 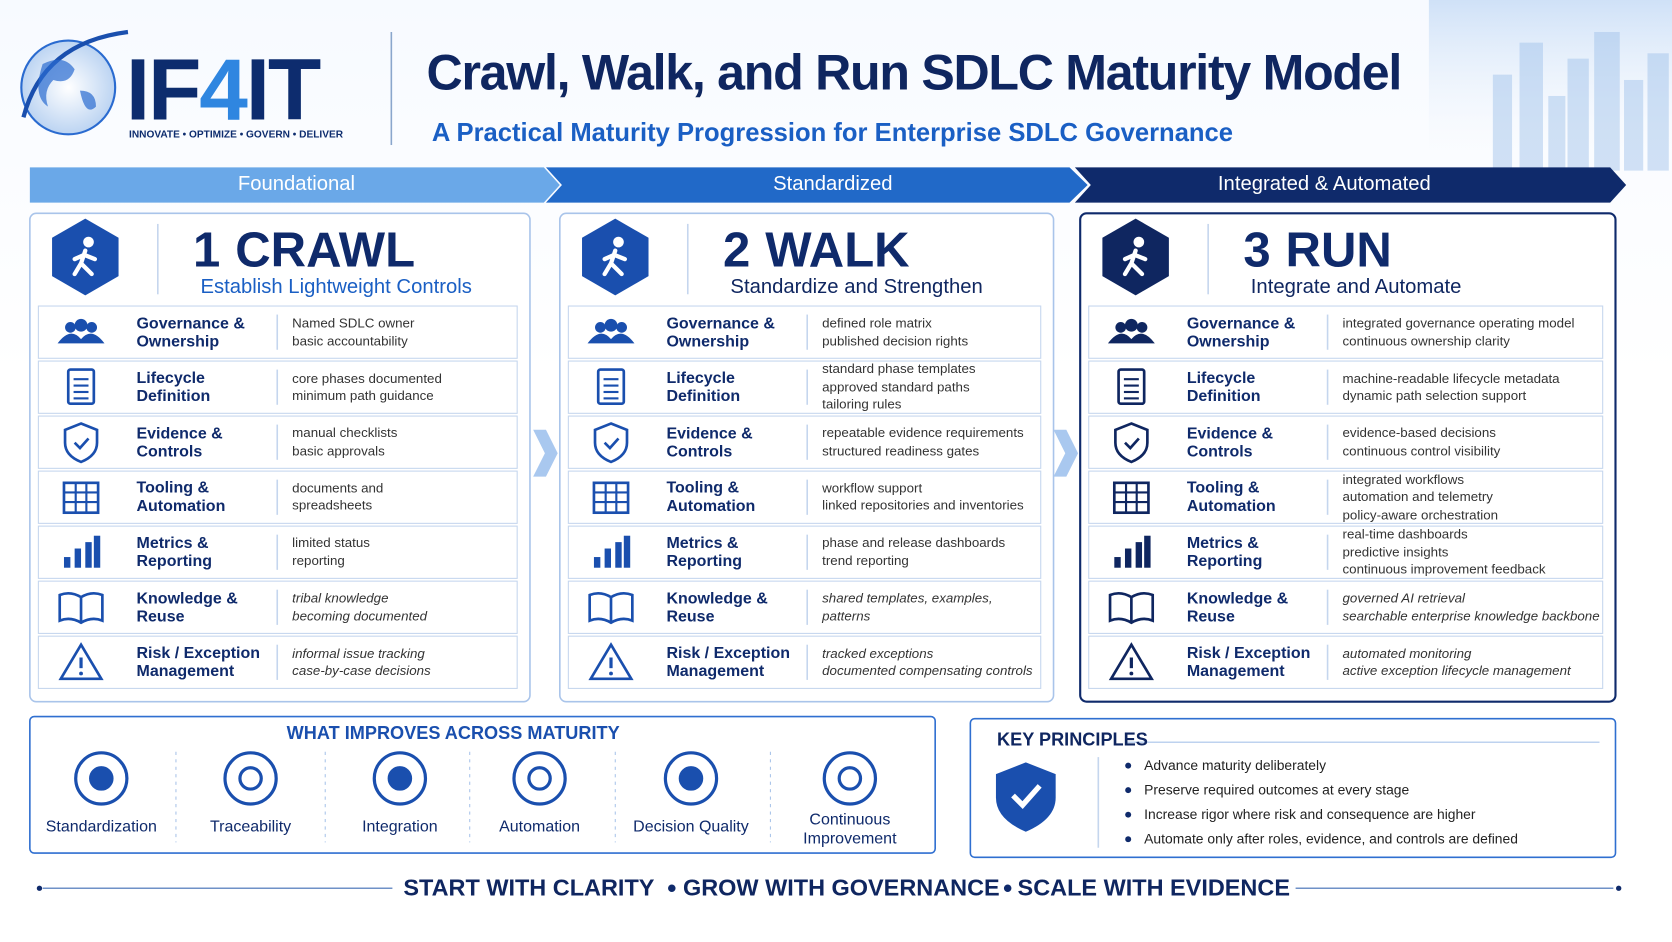 I want to click on detail-line: core phases documented, so click(x=367, y=378).